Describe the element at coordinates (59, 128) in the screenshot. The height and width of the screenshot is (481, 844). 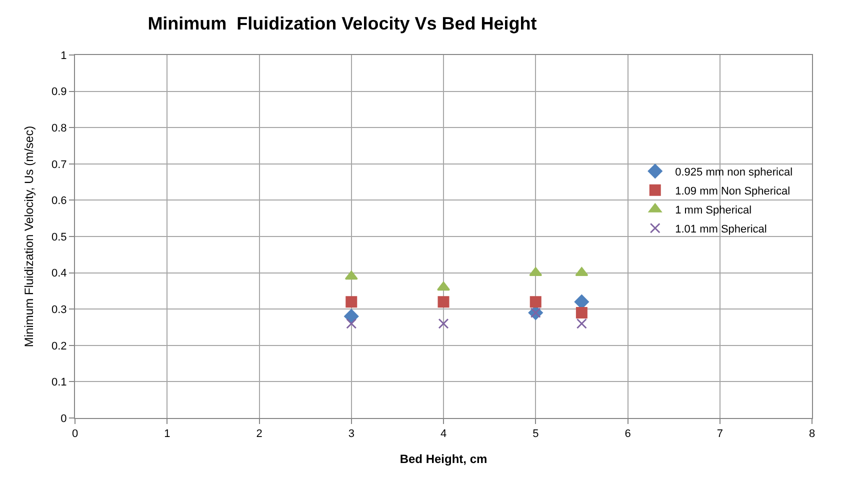
I see `y-tick-label: 0.8` at that location.